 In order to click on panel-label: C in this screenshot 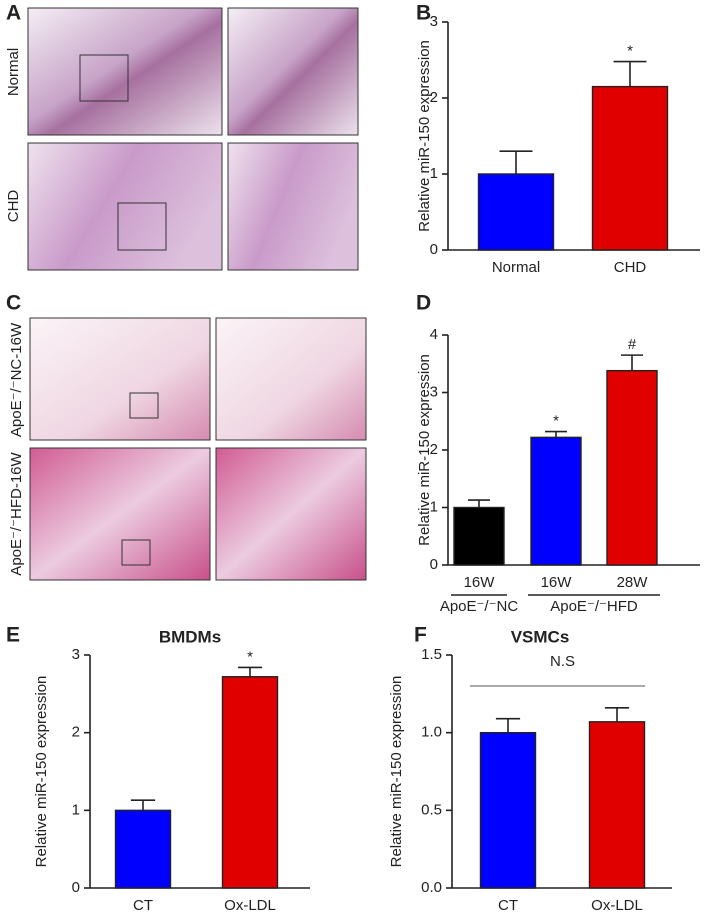, I will do `click(13, 303)`.